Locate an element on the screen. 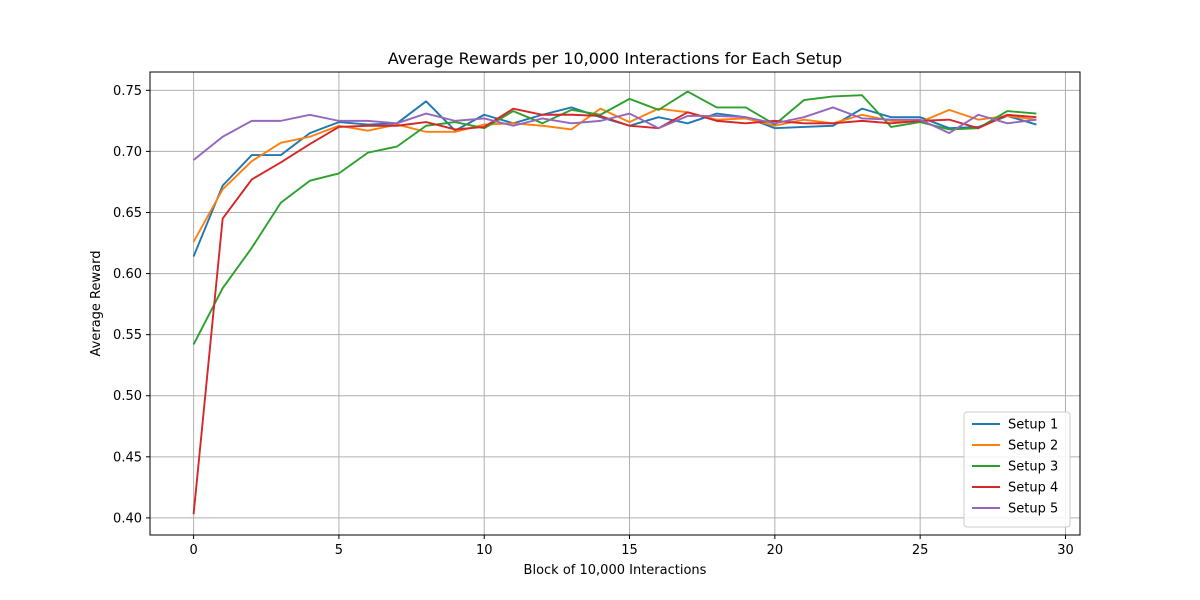 The width and height of the screenshot is (1200, 600). y-tick-label: 0.70 is located at coordinates (127, 152).